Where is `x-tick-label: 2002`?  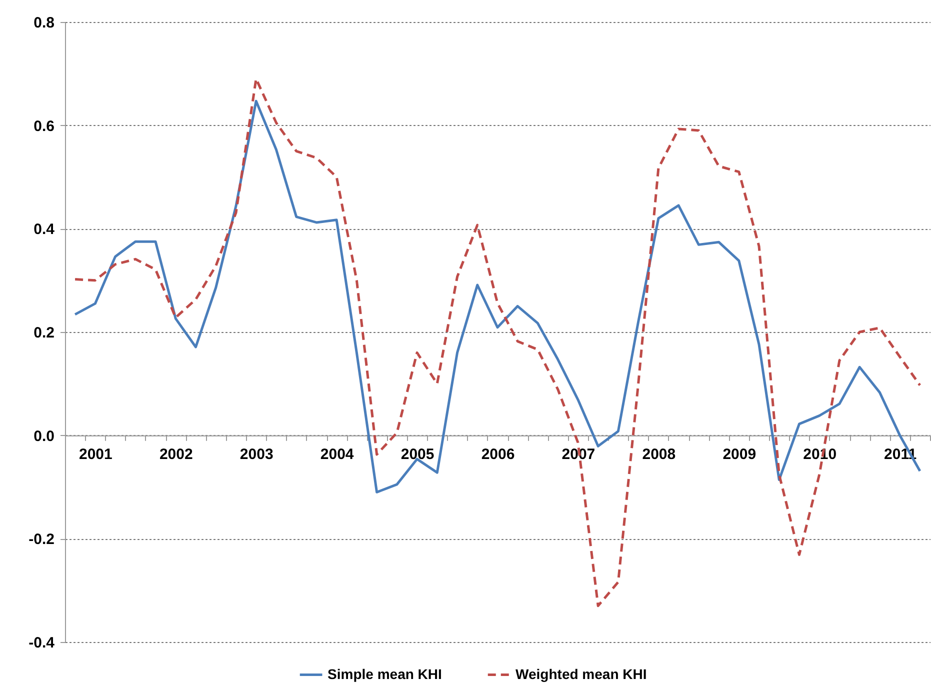 x-tick-label: 2002 is located at coordinates (176, 454).